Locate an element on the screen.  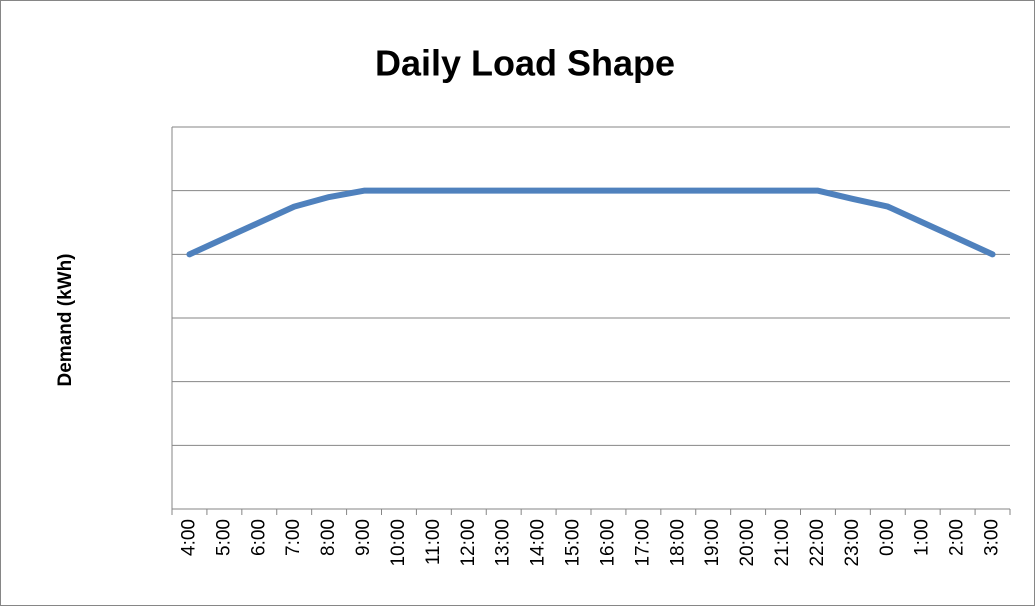
x-tick-label: 8:00 is located at coordinates (328, 537).